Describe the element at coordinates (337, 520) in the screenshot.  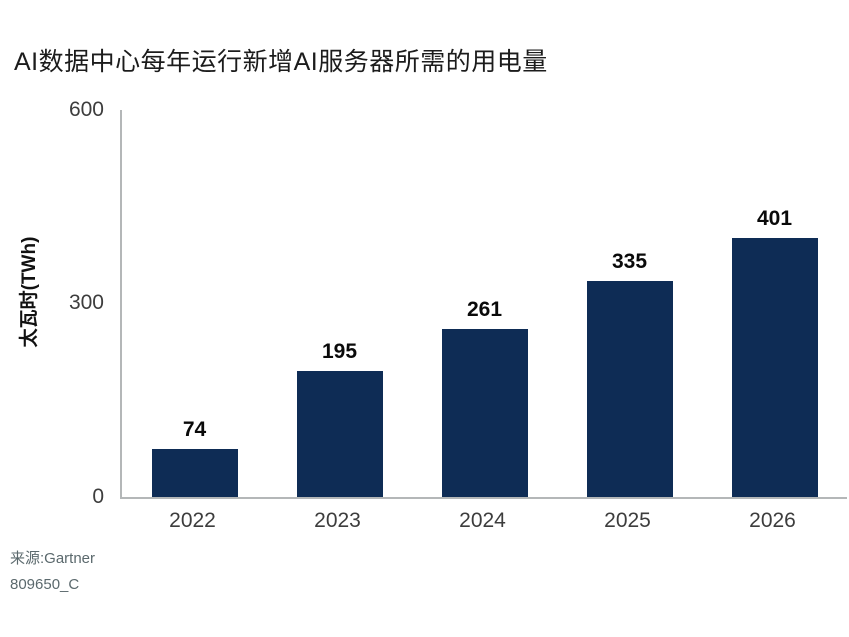
I see `x-tick-label: 2023` at that location.